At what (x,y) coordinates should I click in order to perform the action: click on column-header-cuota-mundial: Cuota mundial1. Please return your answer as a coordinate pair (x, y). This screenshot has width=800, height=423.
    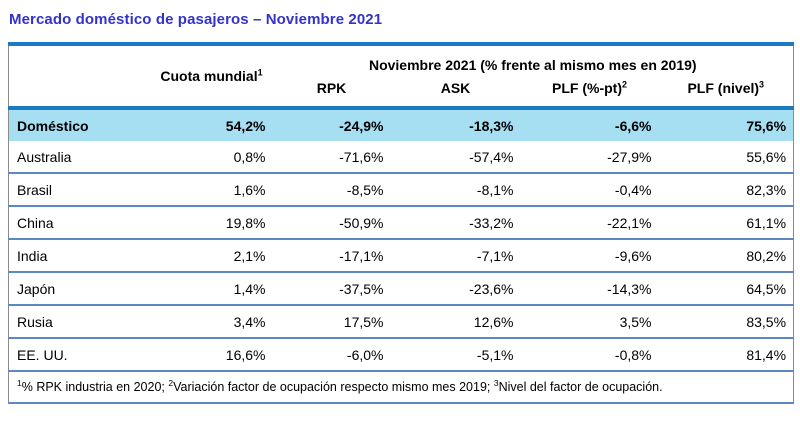
    Looking at the image, I should click on (211, 77).